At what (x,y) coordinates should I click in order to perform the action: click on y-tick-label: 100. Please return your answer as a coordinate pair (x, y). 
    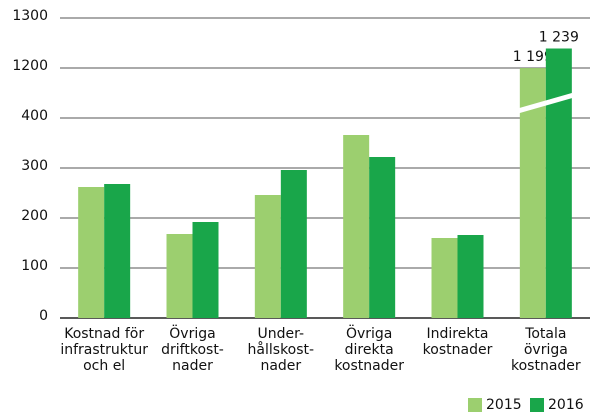
    Looking at the image, I should click on (34, 266).